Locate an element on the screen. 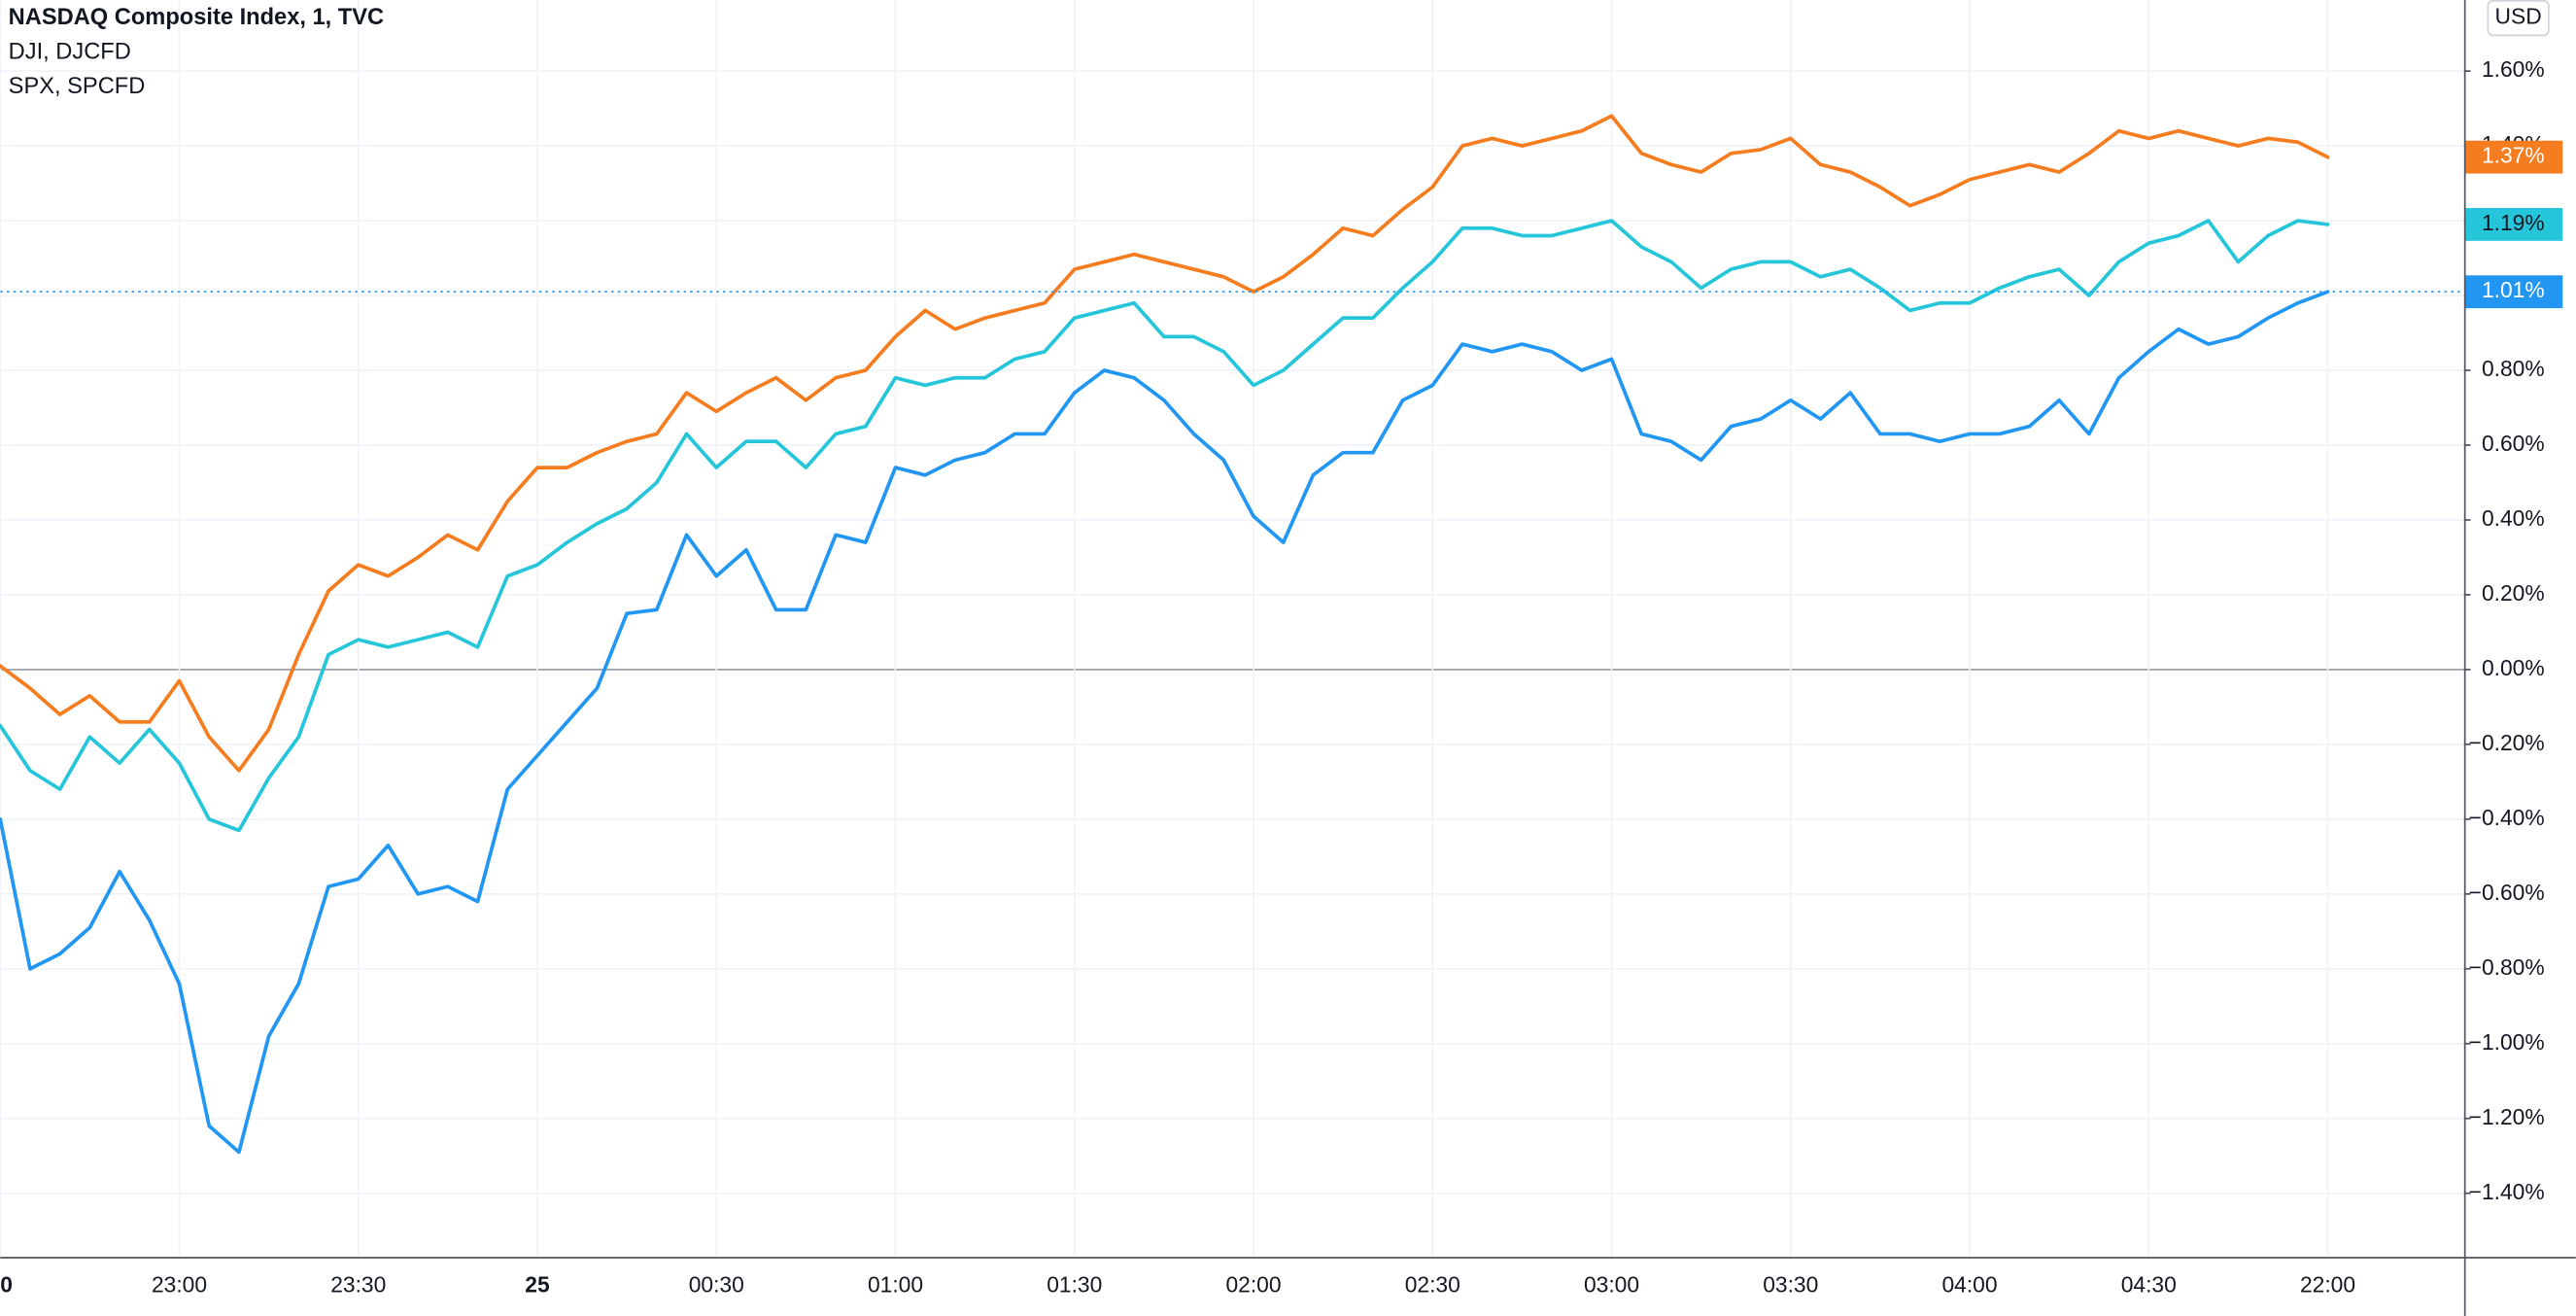  y-tick-label: −1.00% is located at coordinates (2507, 1042).